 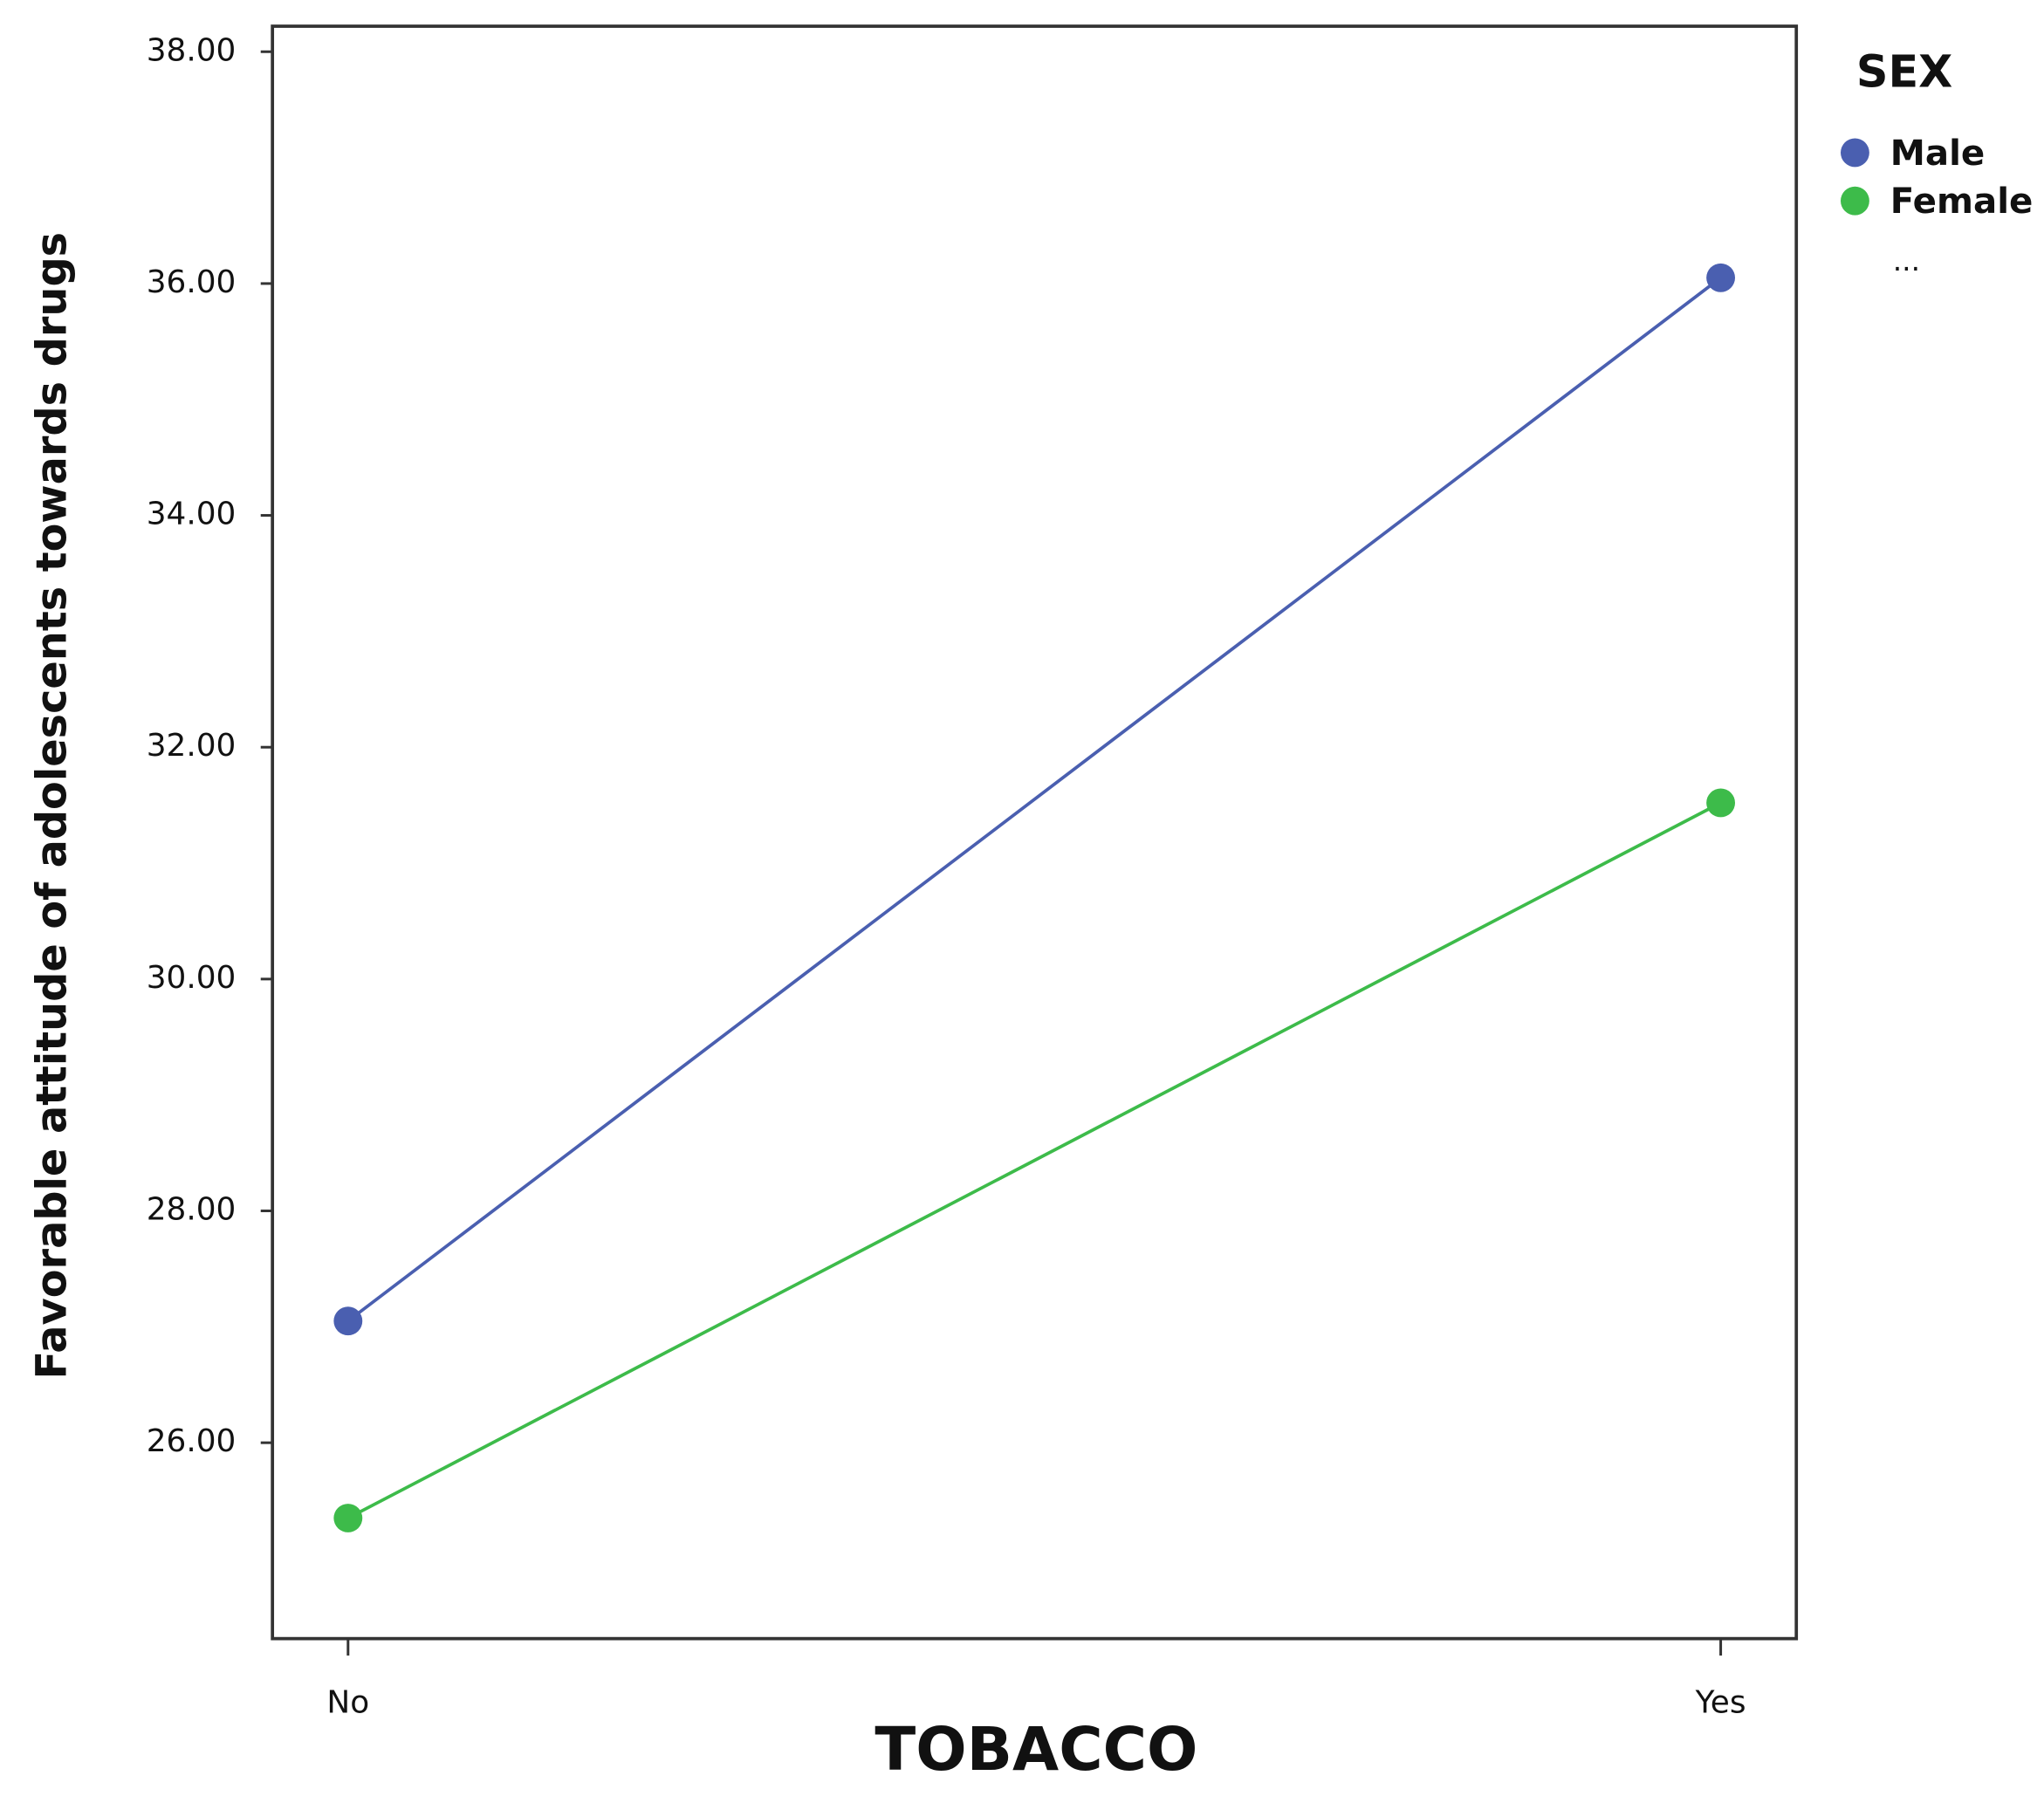 I want to click on legend-title: SEX, so click(x=1904, y=71).